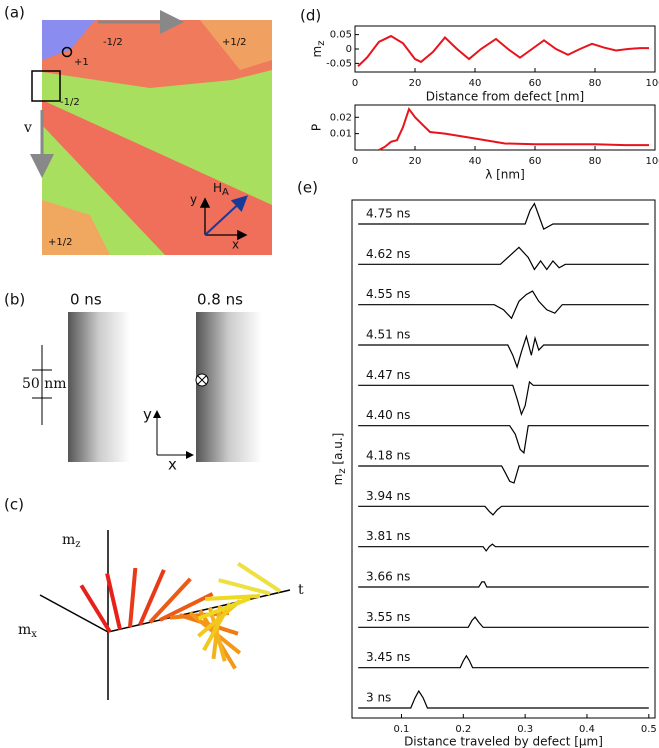  Describe the element at coordinates (172, 465) in the screenshot. I see `axis-label: x` at that location.